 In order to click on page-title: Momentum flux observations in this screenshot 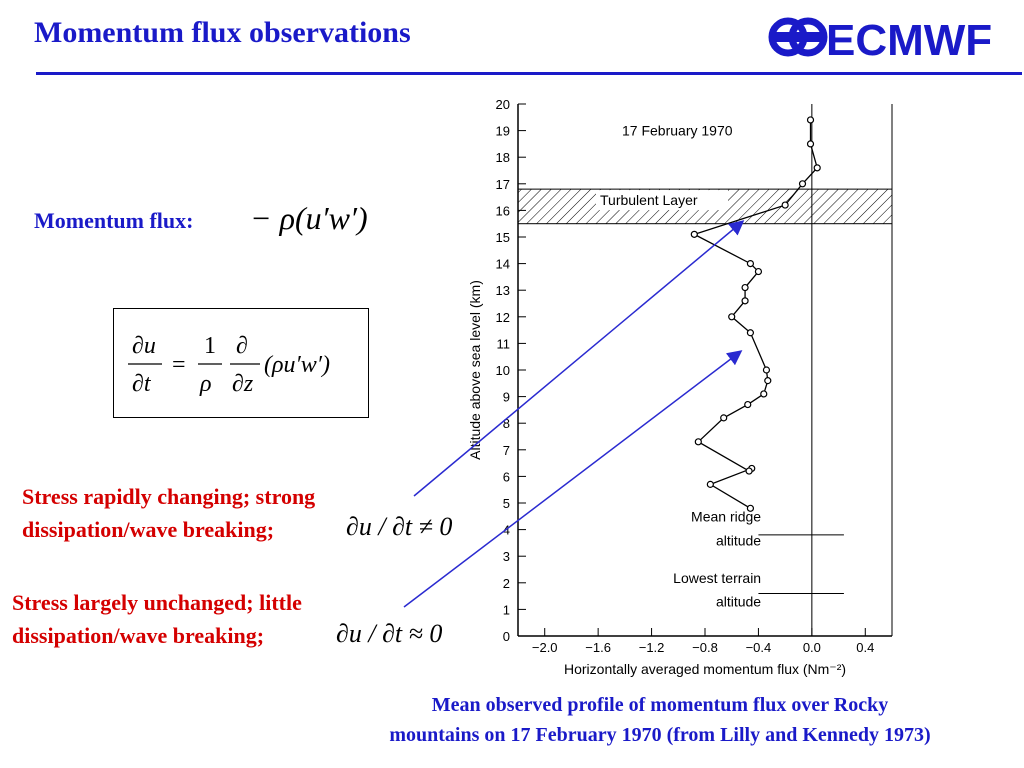, I will do `click(222, 32)`.